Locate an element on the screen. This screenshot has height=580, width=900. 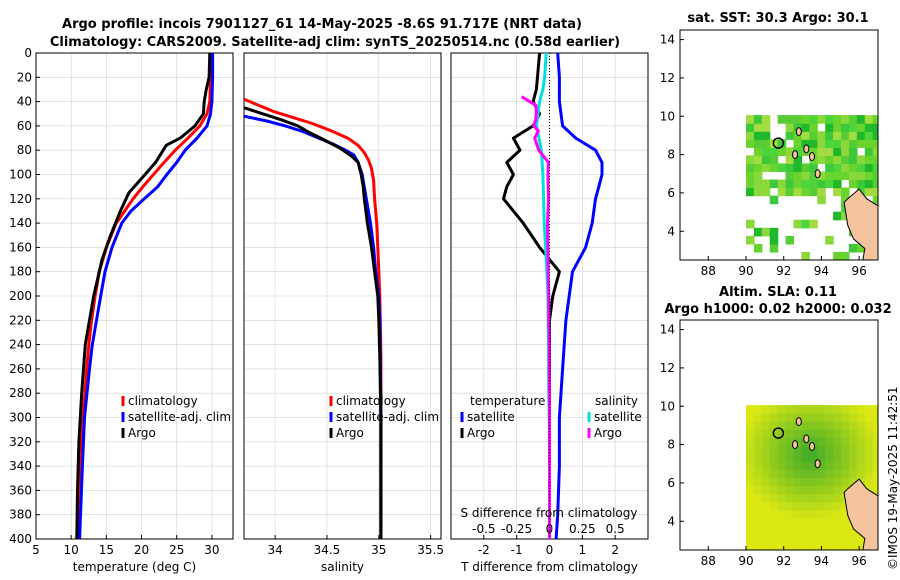
map-frame is located at coordinates (779, 145).